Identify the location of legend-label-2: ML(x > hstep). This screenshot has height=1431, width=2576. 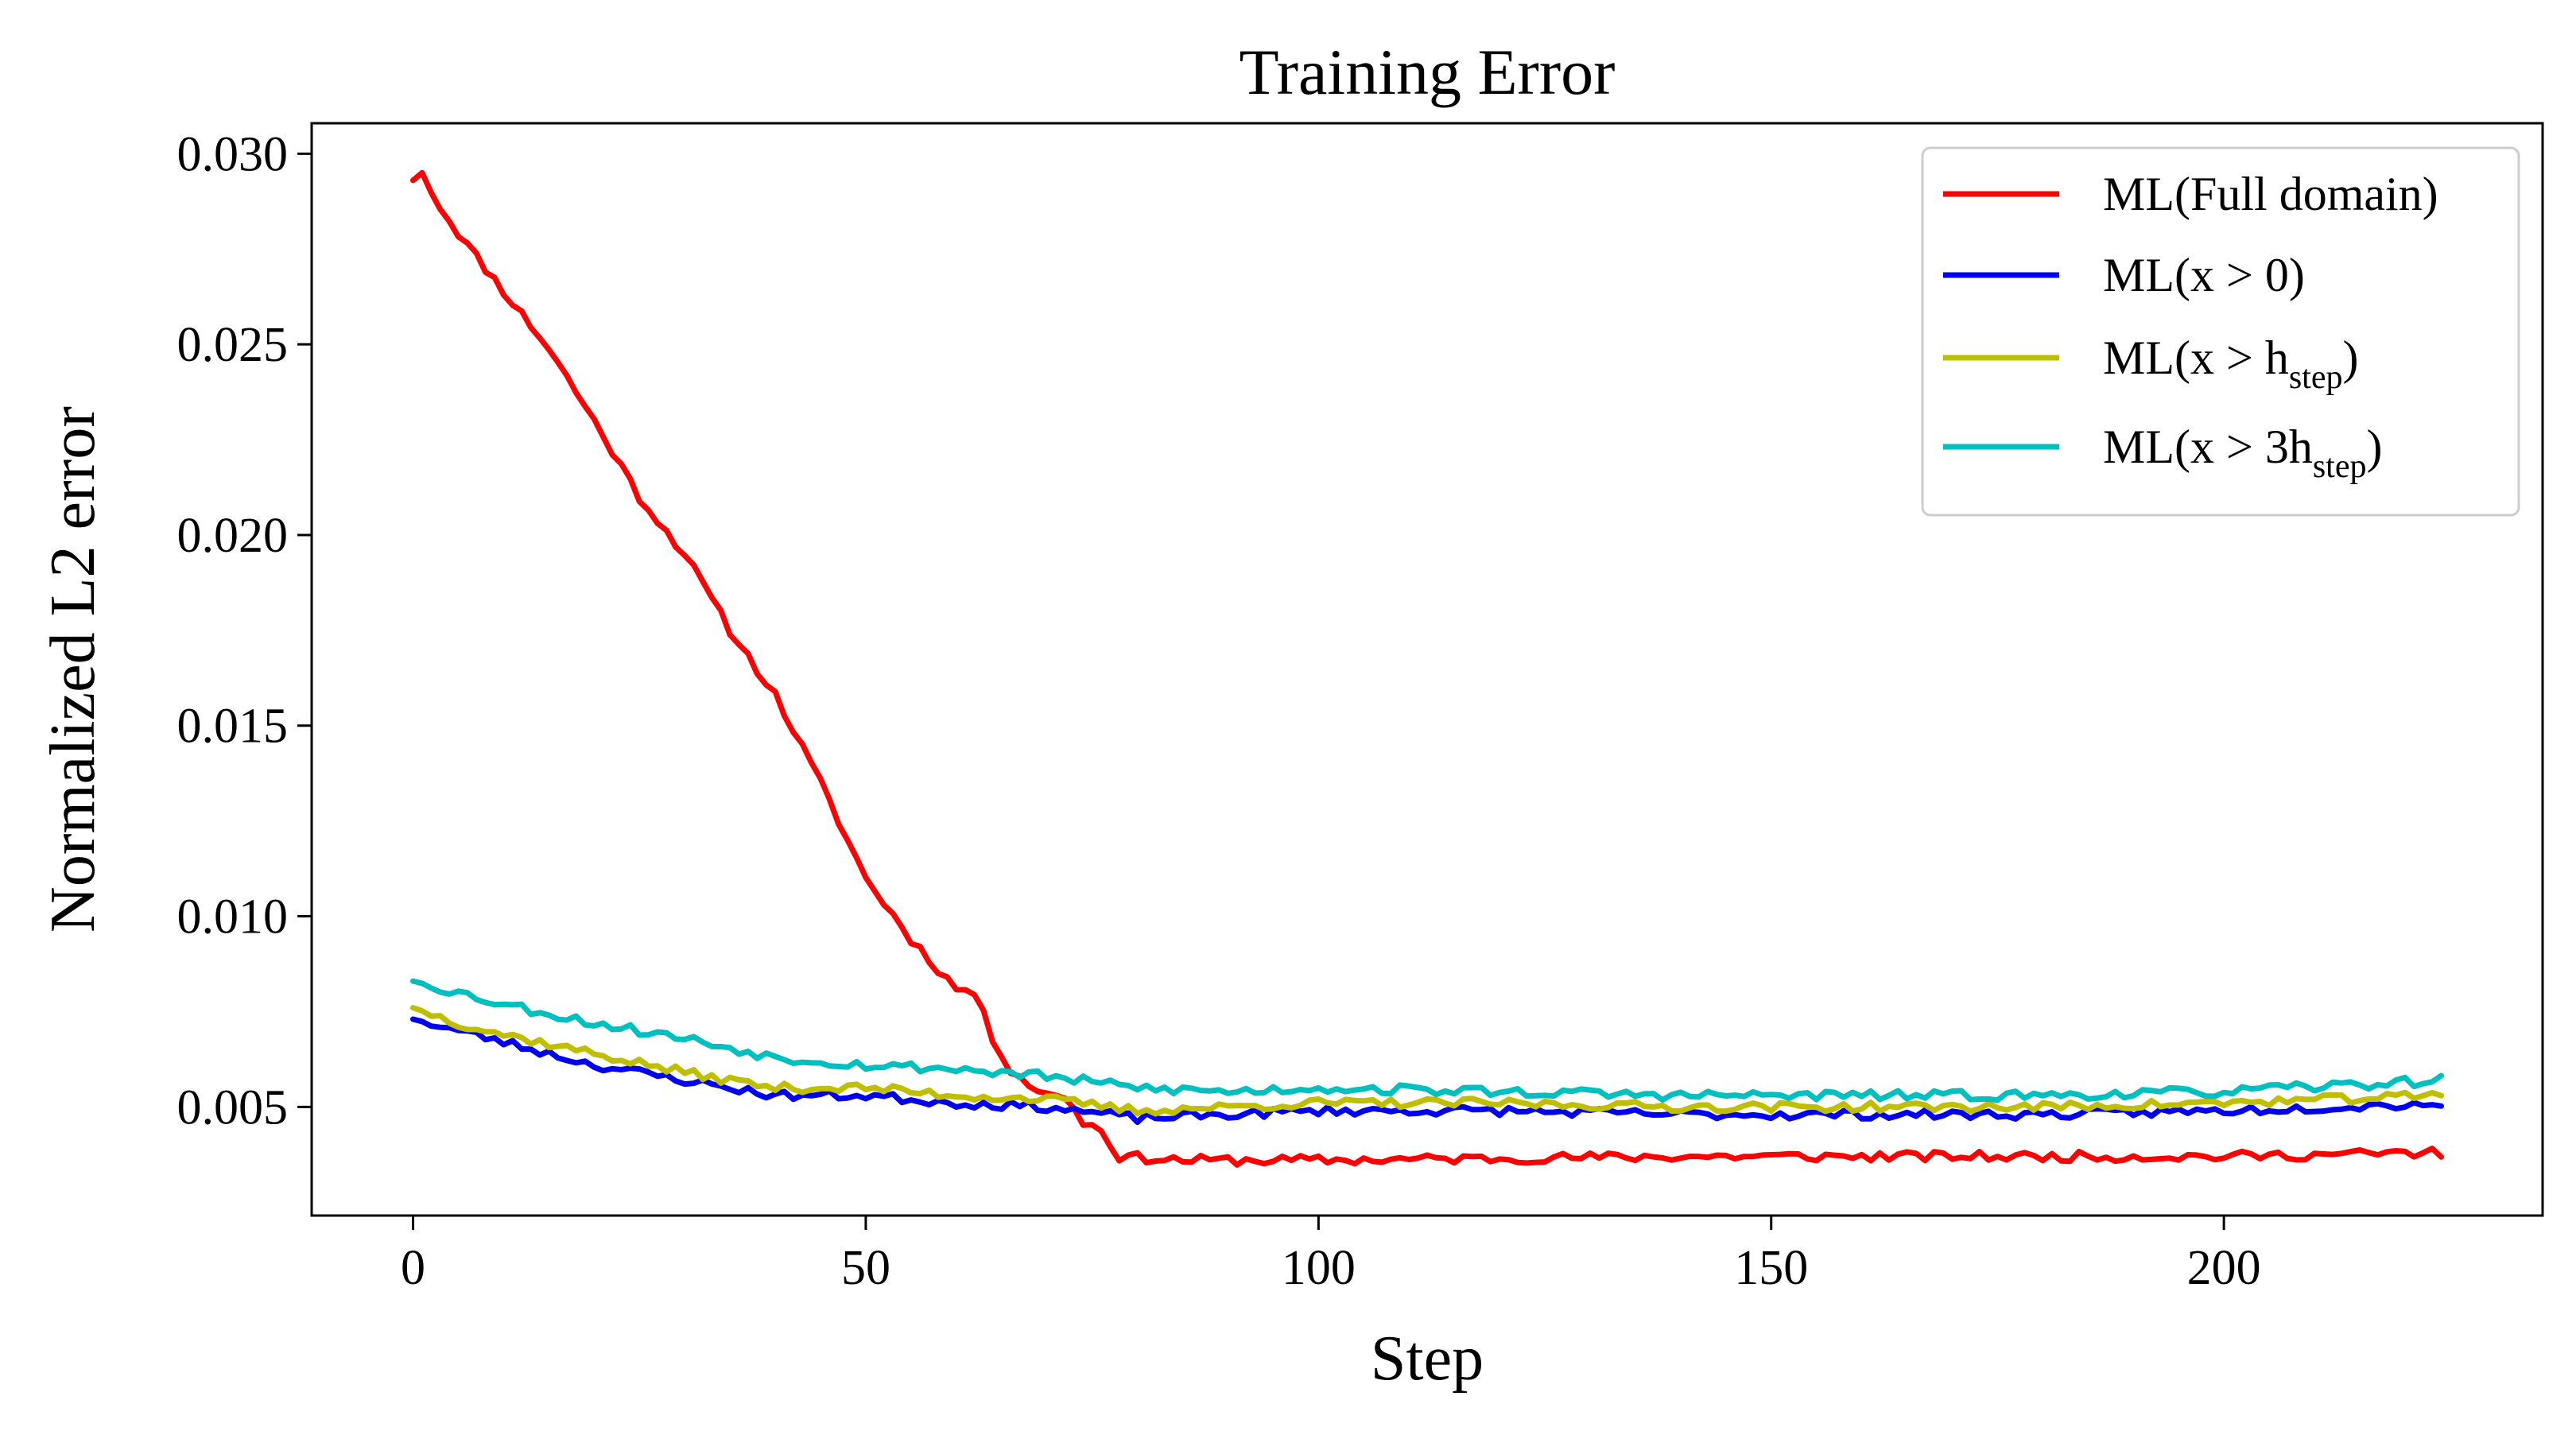
(2231, 364).